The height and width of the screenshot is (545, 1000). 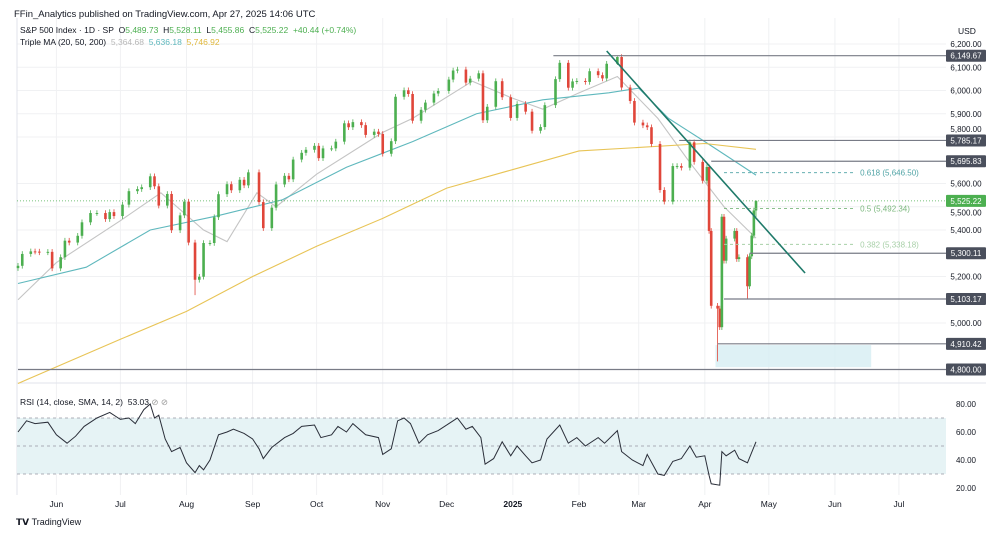 I want to click on time-axis, so click(x=481, y=504).